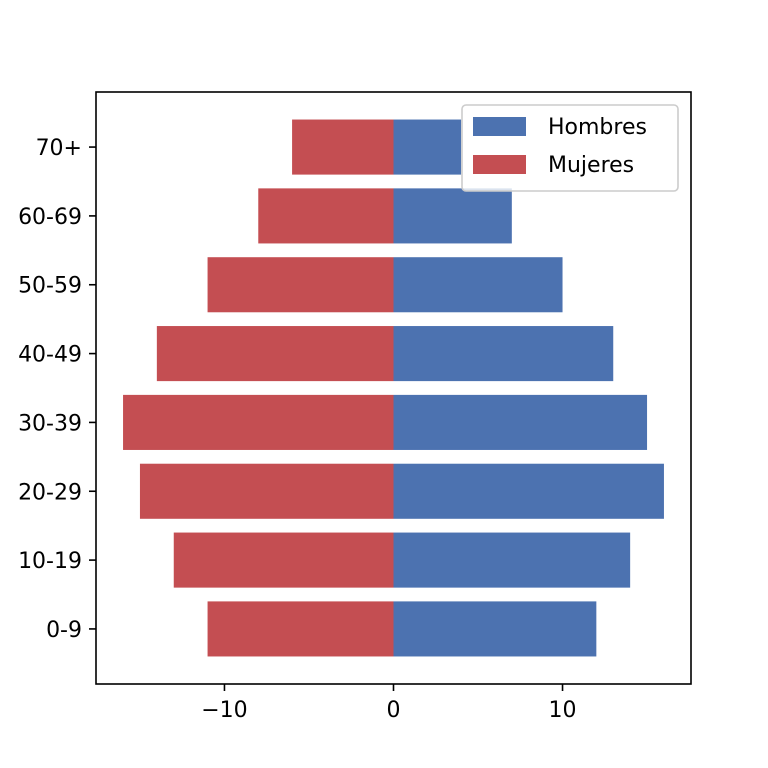 This screenshot has height=768, width=768. I want to click on x-tick-label: 10, so click(563, 710).